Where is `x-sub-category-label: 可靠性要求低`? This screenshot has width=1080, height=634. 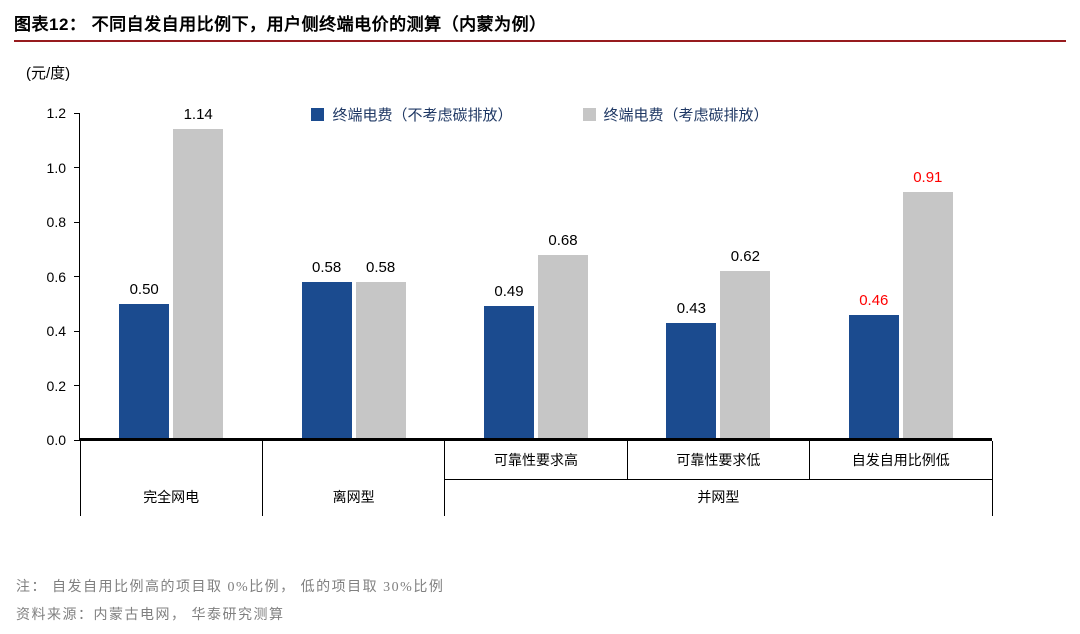 x-sub-category-label: 可靠性要求低 is located at coordinates (718, 459).